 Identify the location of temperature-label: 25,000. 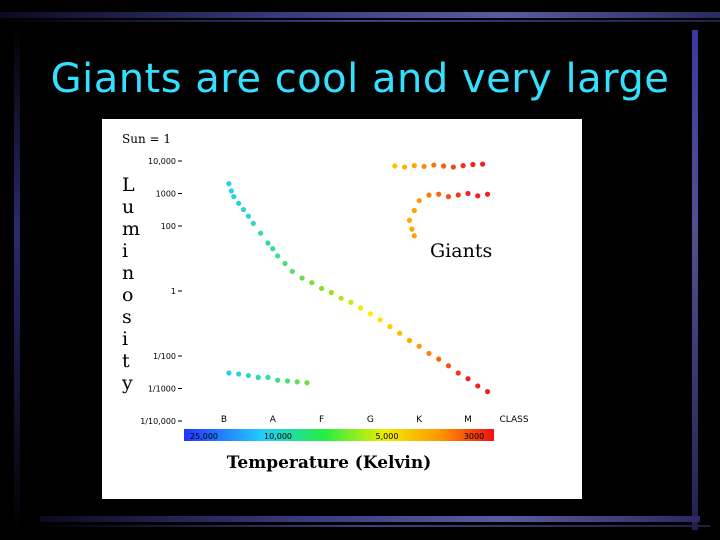
(204, 436).